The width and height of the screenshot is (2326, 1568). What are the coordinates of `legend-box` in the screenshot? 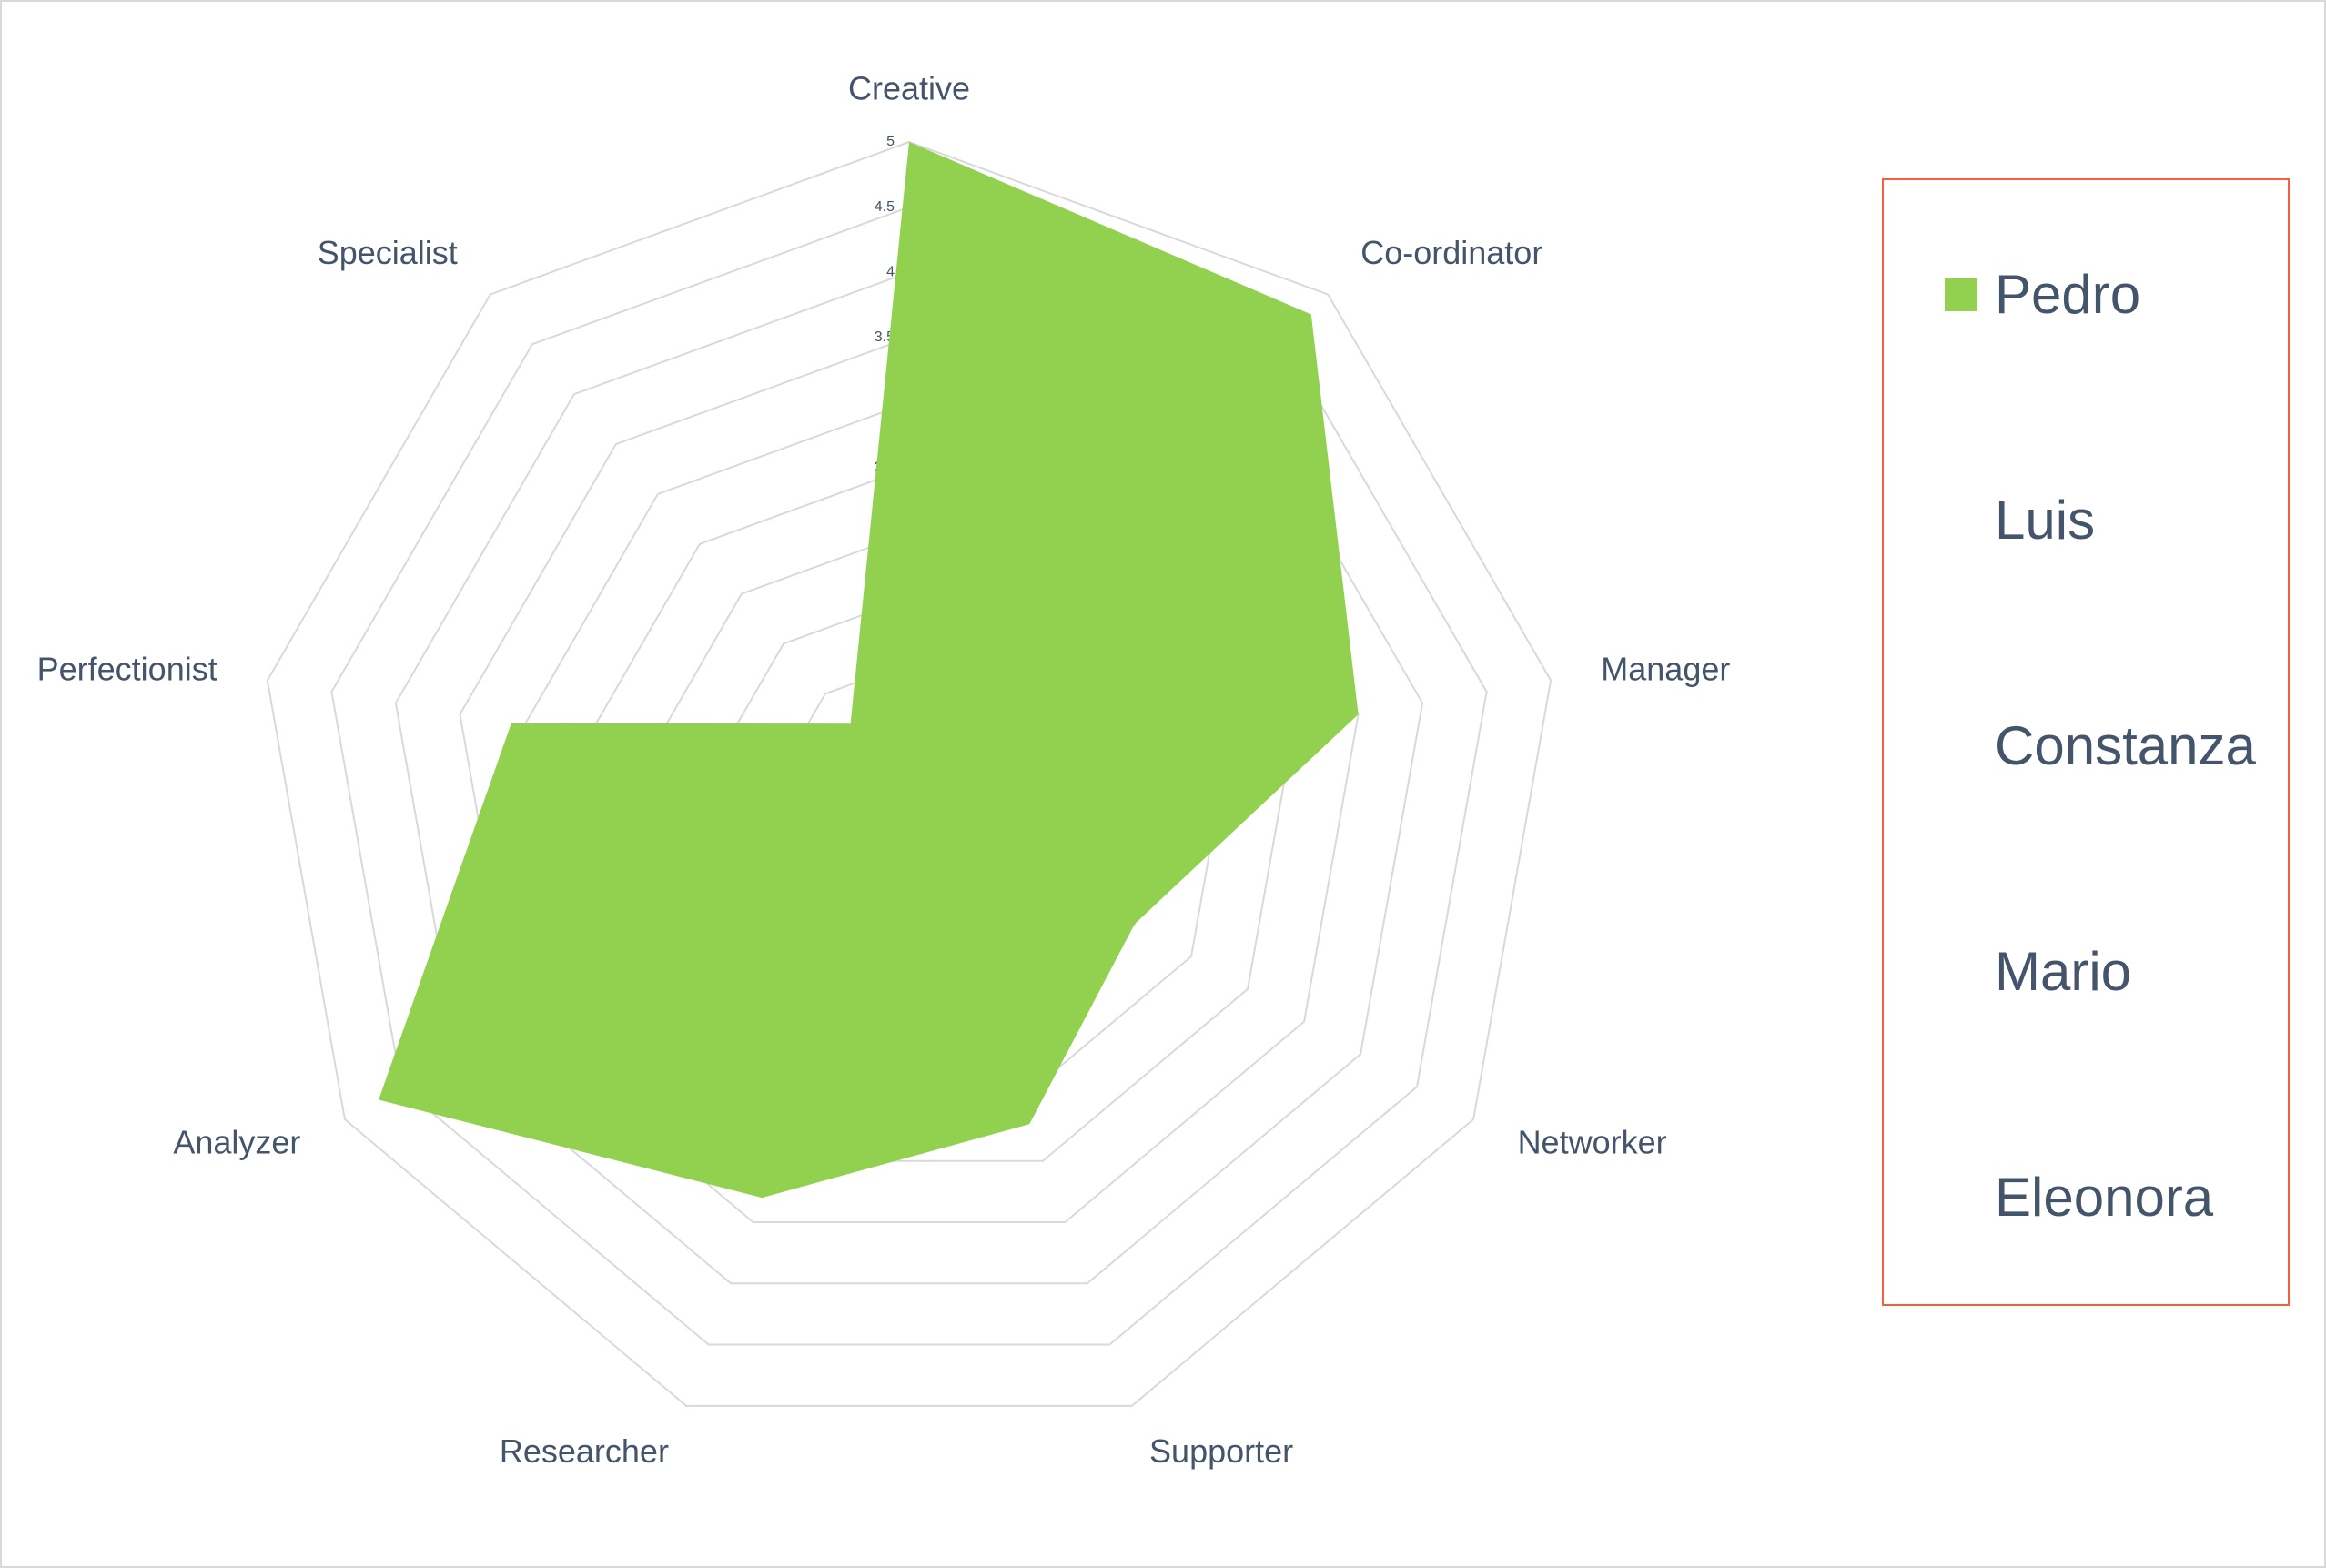 It's located at (2086, 742).